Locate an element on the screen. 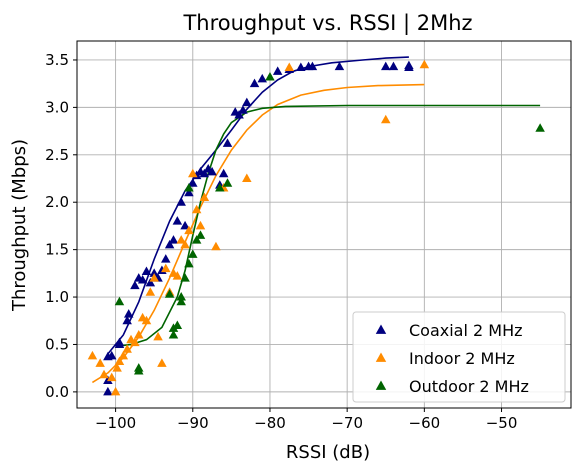 This screenshot has width=582, height=471. y-axis-title: Throughput (Mbps) is located at coordinates (19, 225).